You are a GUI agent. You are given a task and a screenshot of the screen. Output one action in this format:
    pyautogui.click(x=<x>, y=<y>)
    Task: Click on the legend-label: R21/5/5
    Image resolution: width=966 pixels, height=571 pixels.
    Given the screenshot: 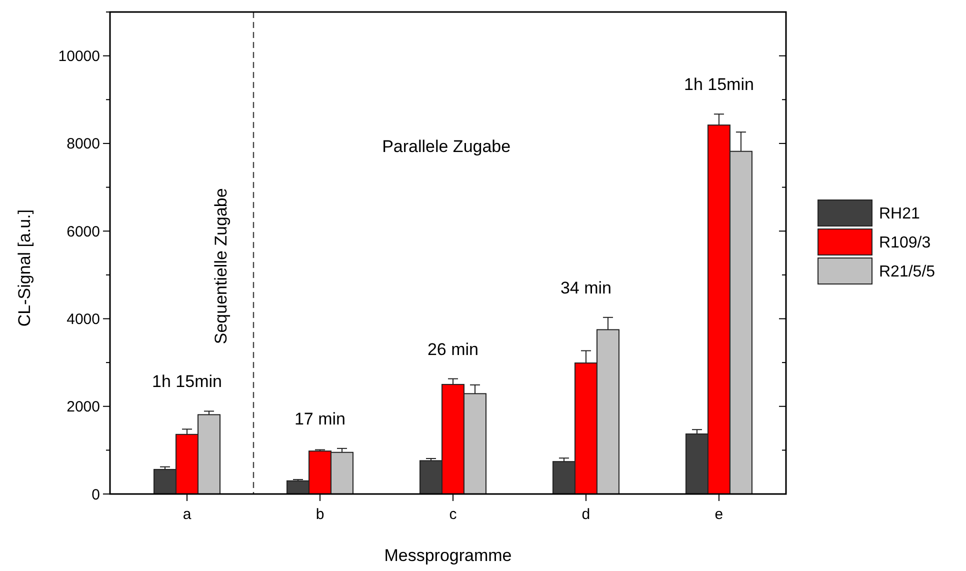 What is the action you would take?
    pyautogui.click(x=907, y=272)
    